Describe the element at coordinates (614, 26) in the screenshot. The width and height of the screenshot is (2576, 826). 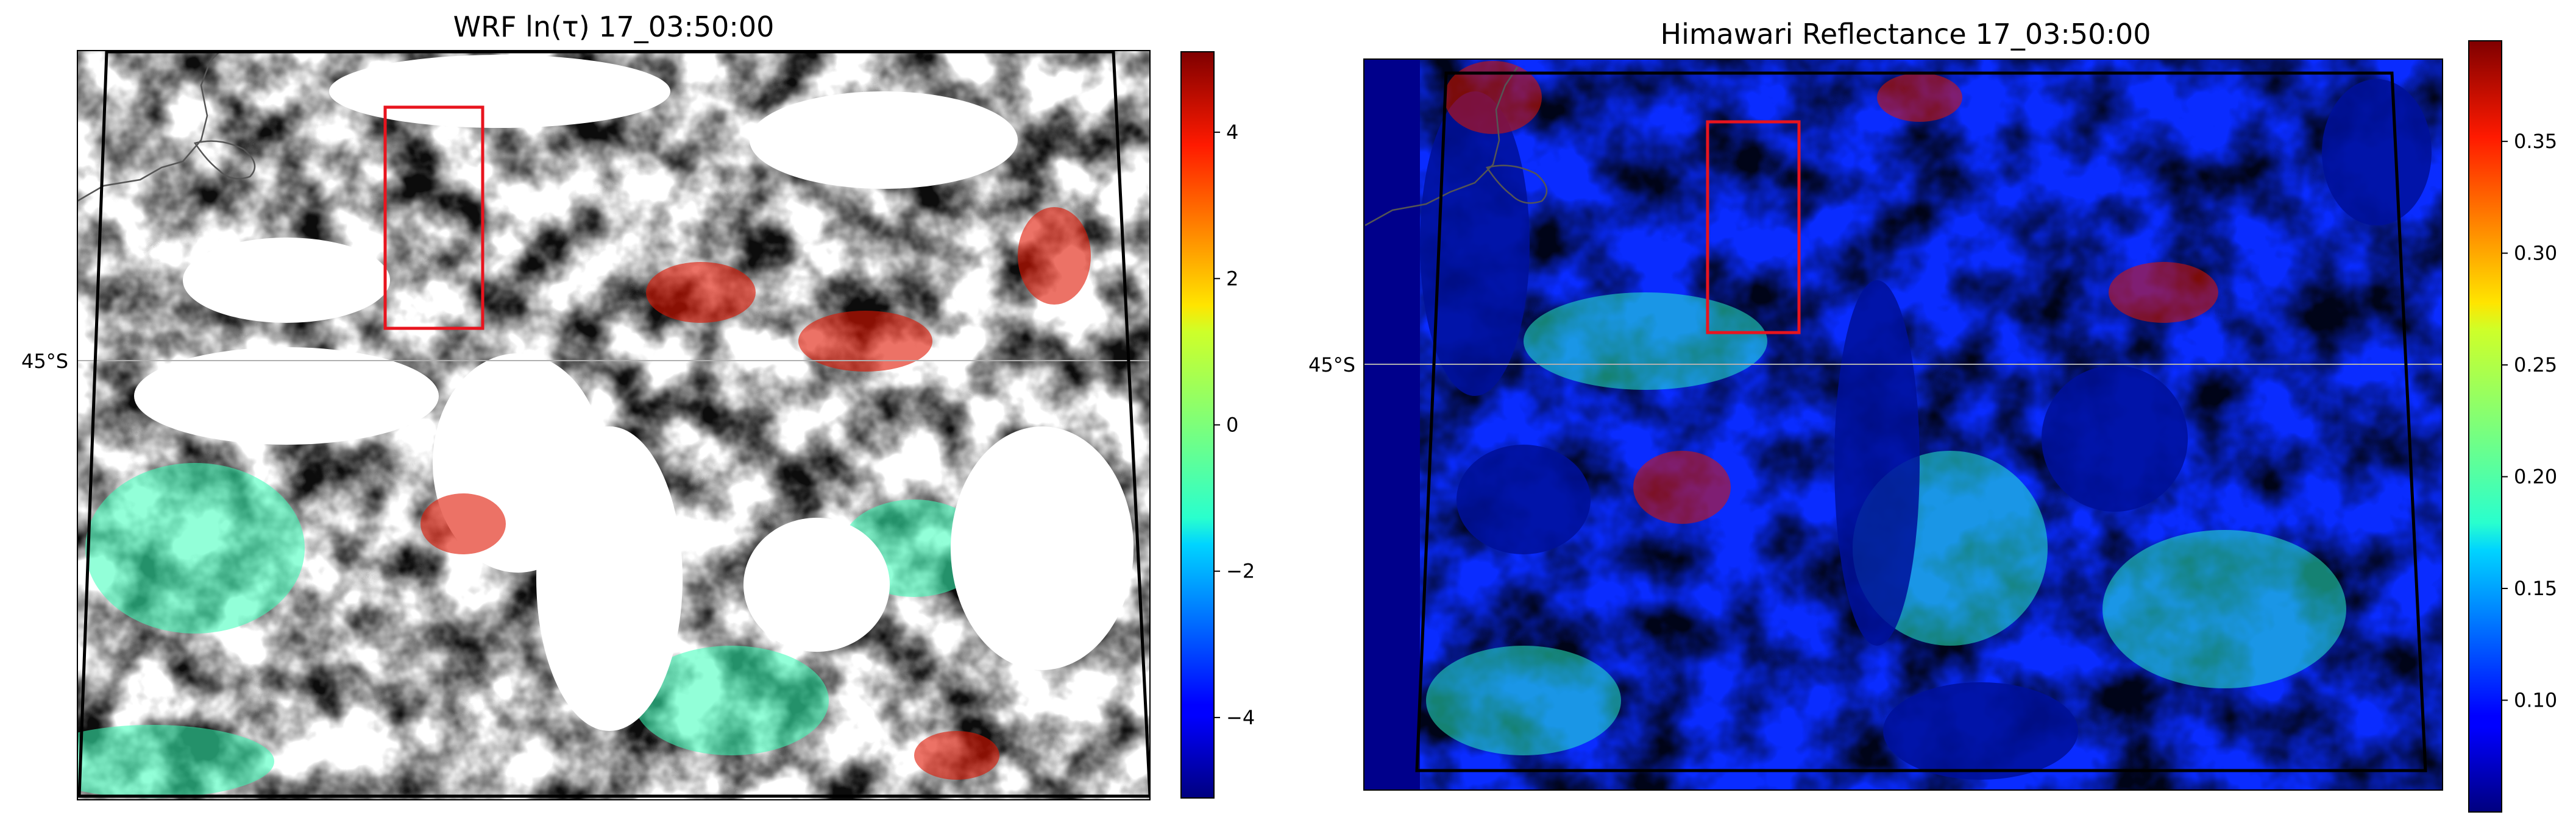
I see `panel-title: WRF ln(τ) 17_03:50:00` at that location.